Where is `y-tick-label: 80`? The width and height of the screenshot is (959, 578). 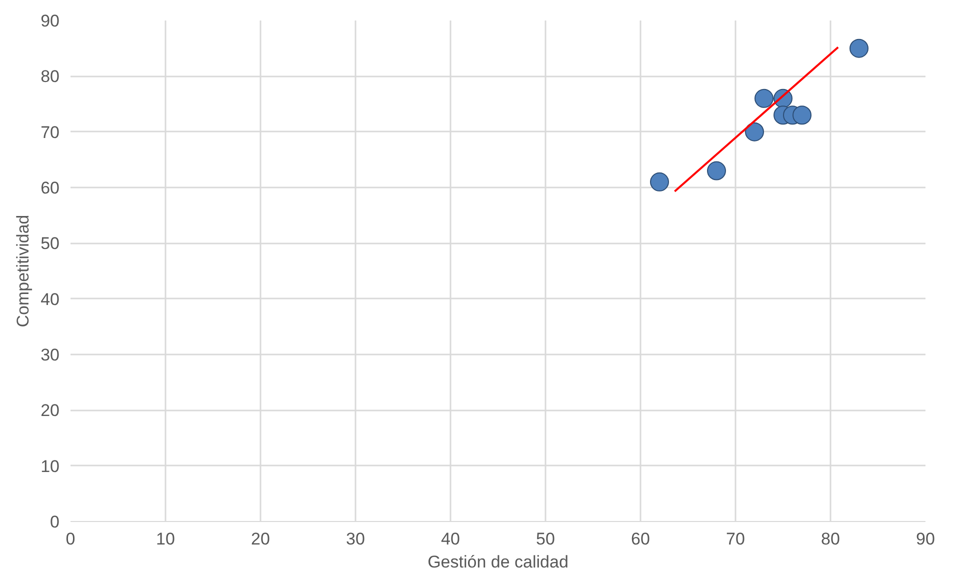
y-tick-label: 80 is located at coordinates (50, 76).